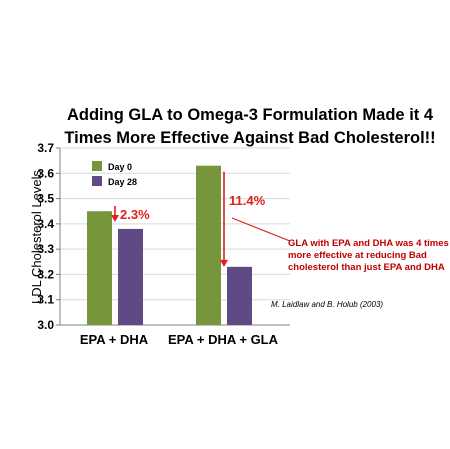  Describe the element at coordinates (45, 325) in the screenshot. I see `y-tick-label: 3.0` at that location.